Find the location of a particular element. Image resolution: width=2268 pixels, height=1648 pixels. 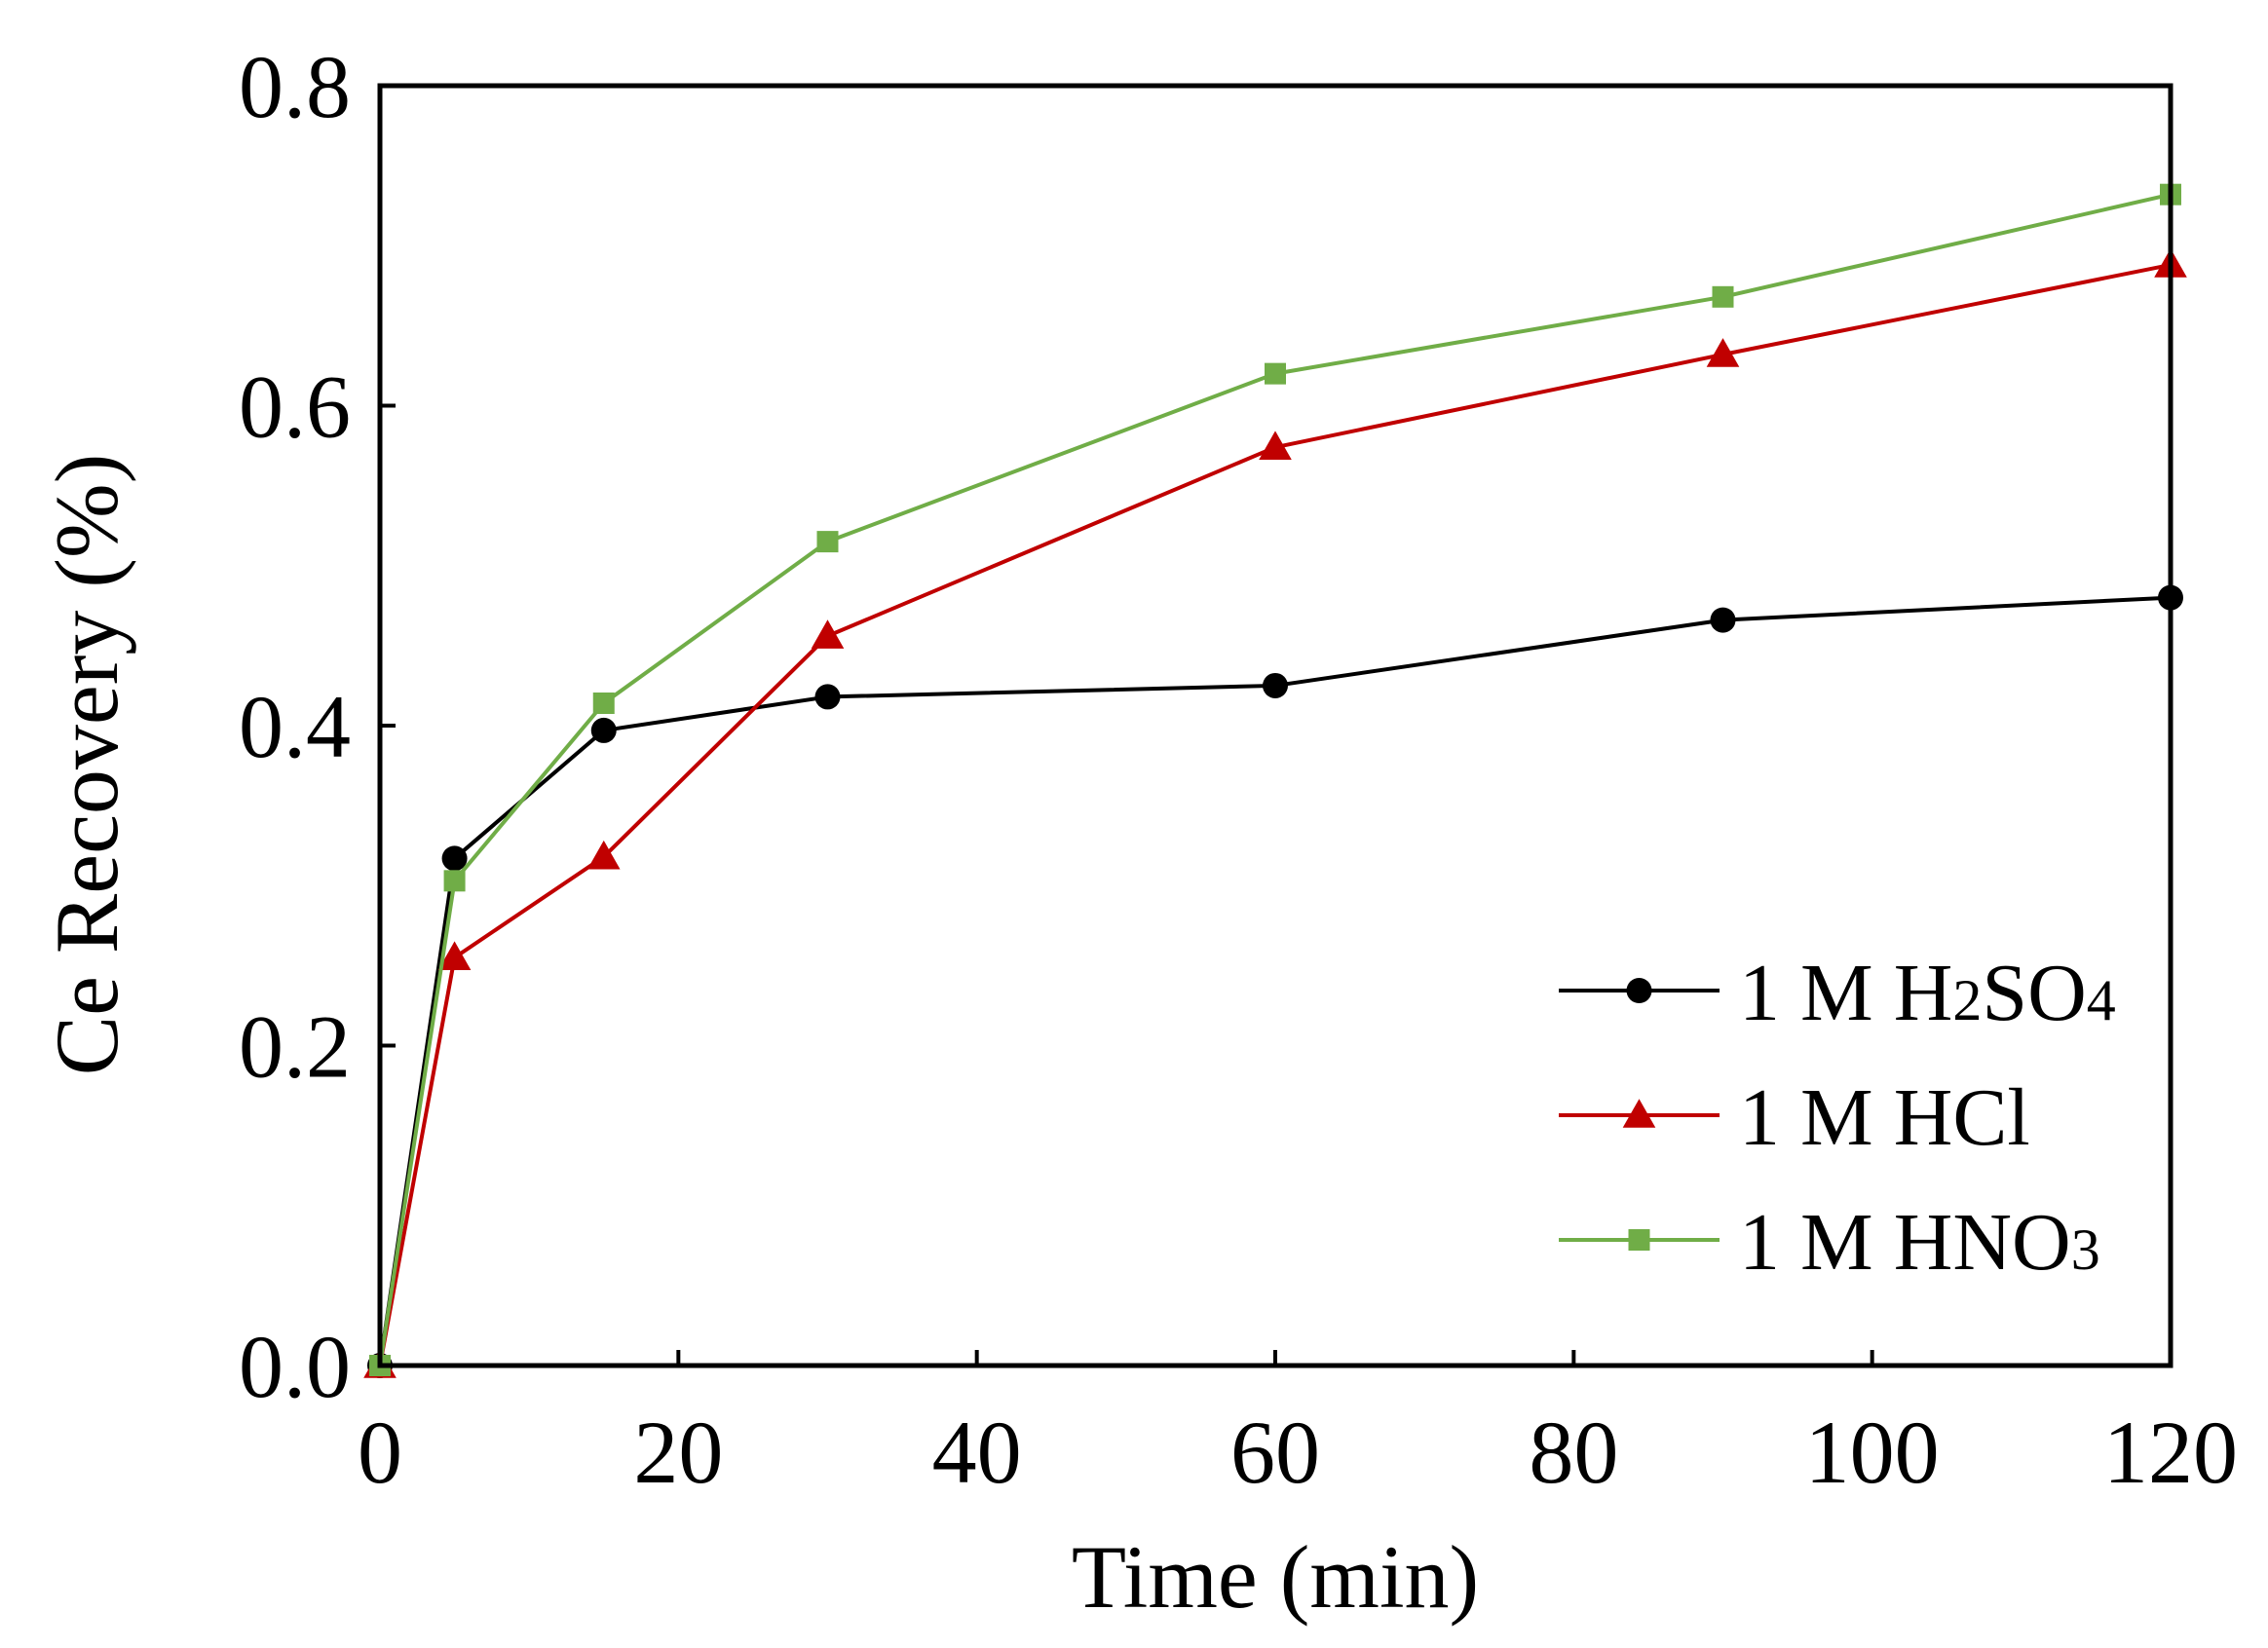

y-axis-title: Ce Recovery (%) is located at coordinates (87, 765).